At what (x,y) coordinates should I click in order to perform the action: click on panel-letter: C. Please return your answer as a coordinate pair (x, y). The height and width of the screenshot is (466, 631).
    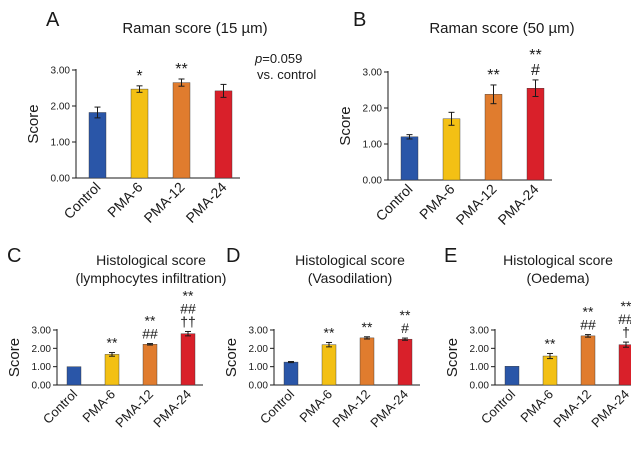
    Looking at the image, I should click on (14, 256).